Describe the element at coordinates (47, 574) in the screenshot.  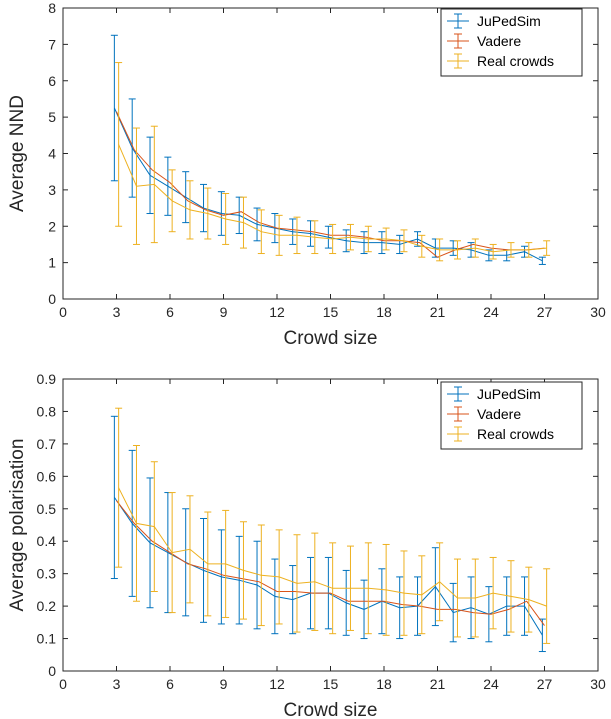
I see `y-tick-label: 0.3` at that location.